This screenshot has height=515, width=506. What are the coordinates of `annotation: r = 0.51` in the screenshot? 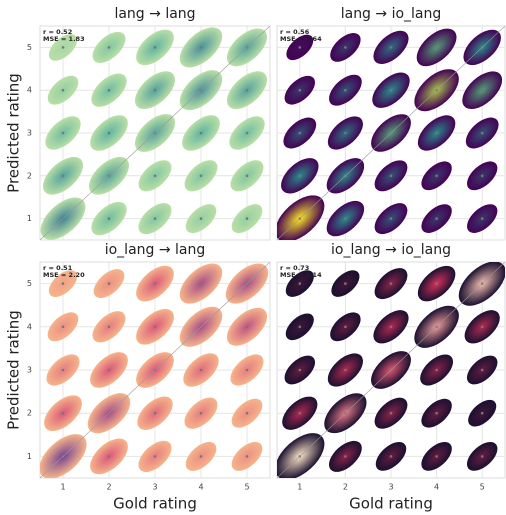 It's located at (58, 268).